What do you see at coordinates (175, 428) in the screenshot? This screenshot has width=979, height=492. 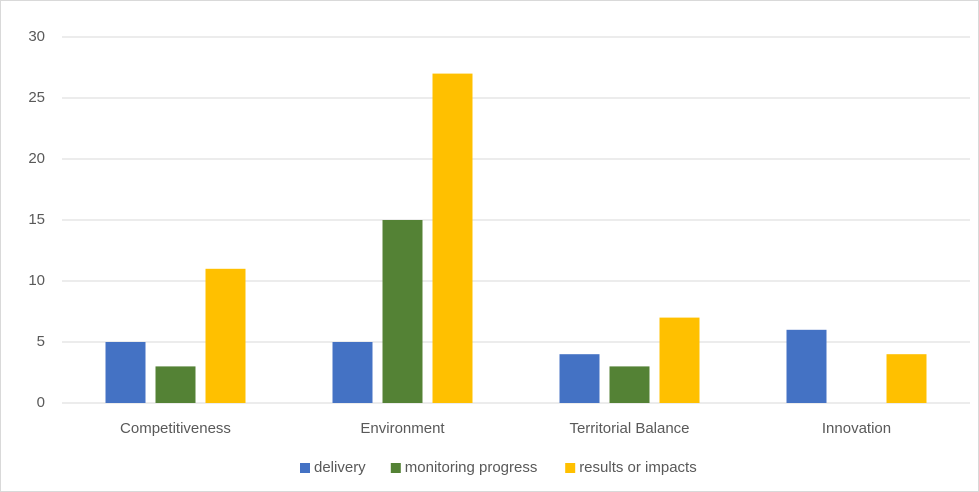 I see `x-tick-label: Competitiveness` at bounding box center [175, 428].